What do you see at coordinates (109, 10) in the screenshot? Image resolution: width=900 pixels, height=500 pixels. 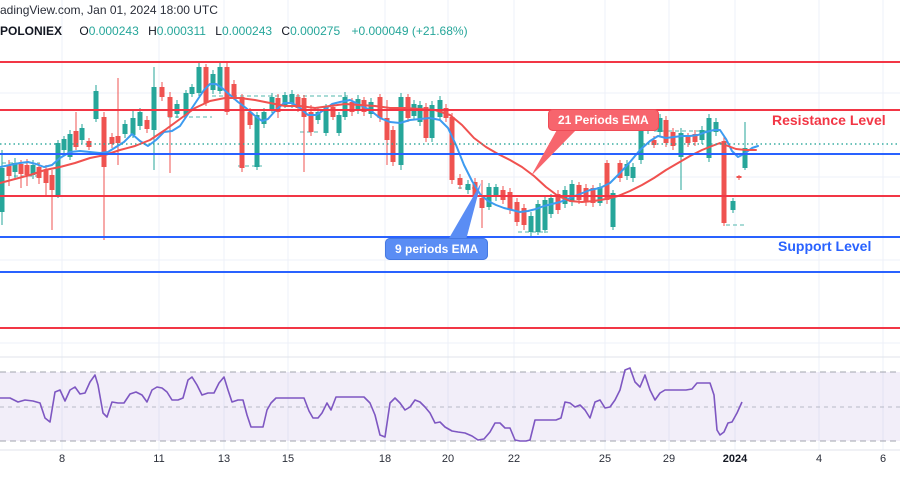 I see `watermark-datetime: adingView.com, Jan 01, 2024 18:00 UTC` at bounding box center [109, 10].